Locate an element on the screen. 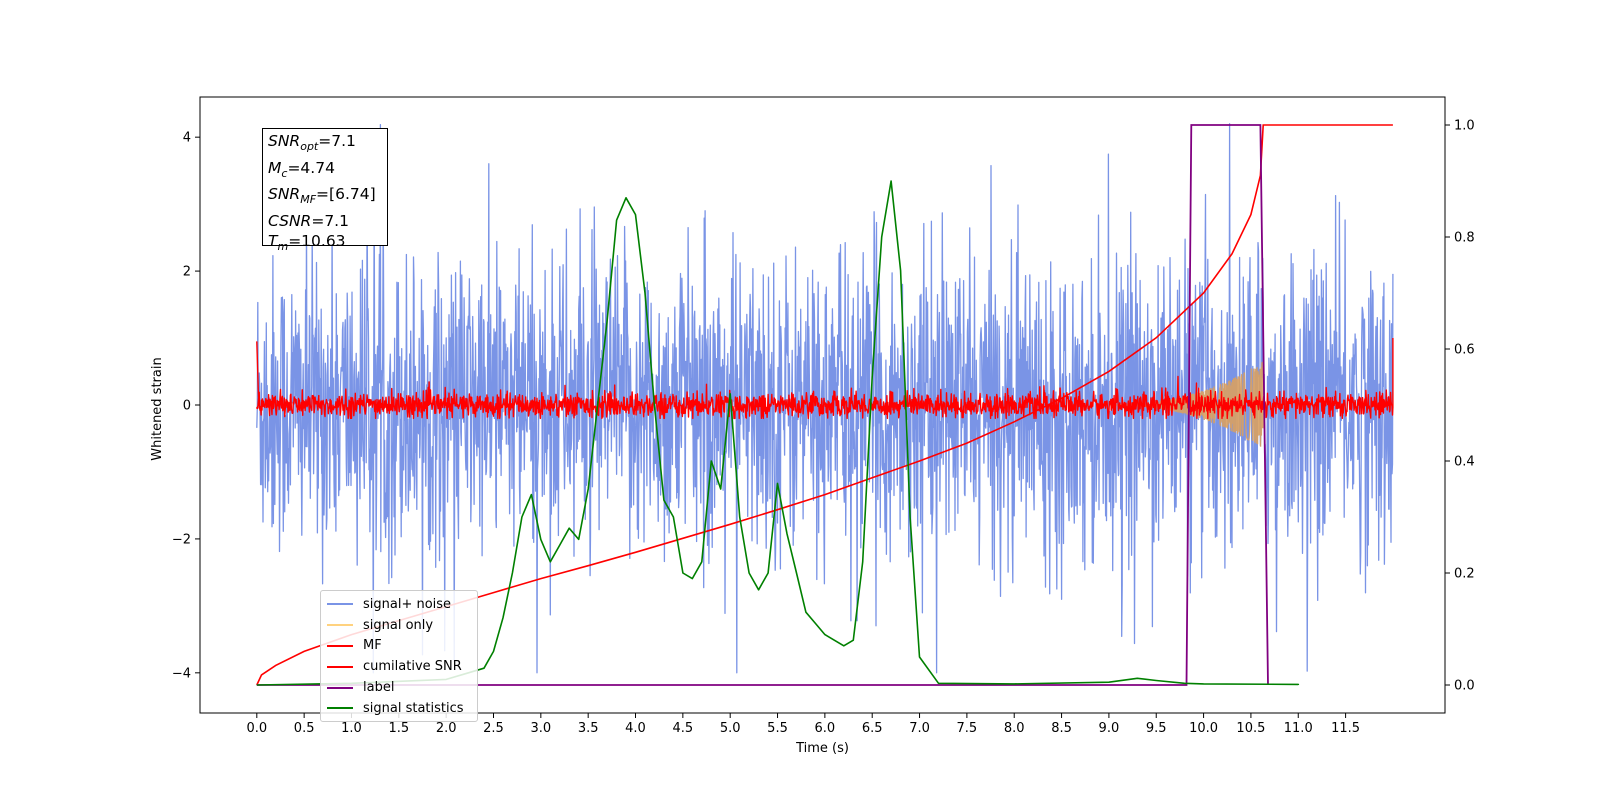 This screenshot has height=800, width=1600. info-var: T is located at coordinates (273, 241).